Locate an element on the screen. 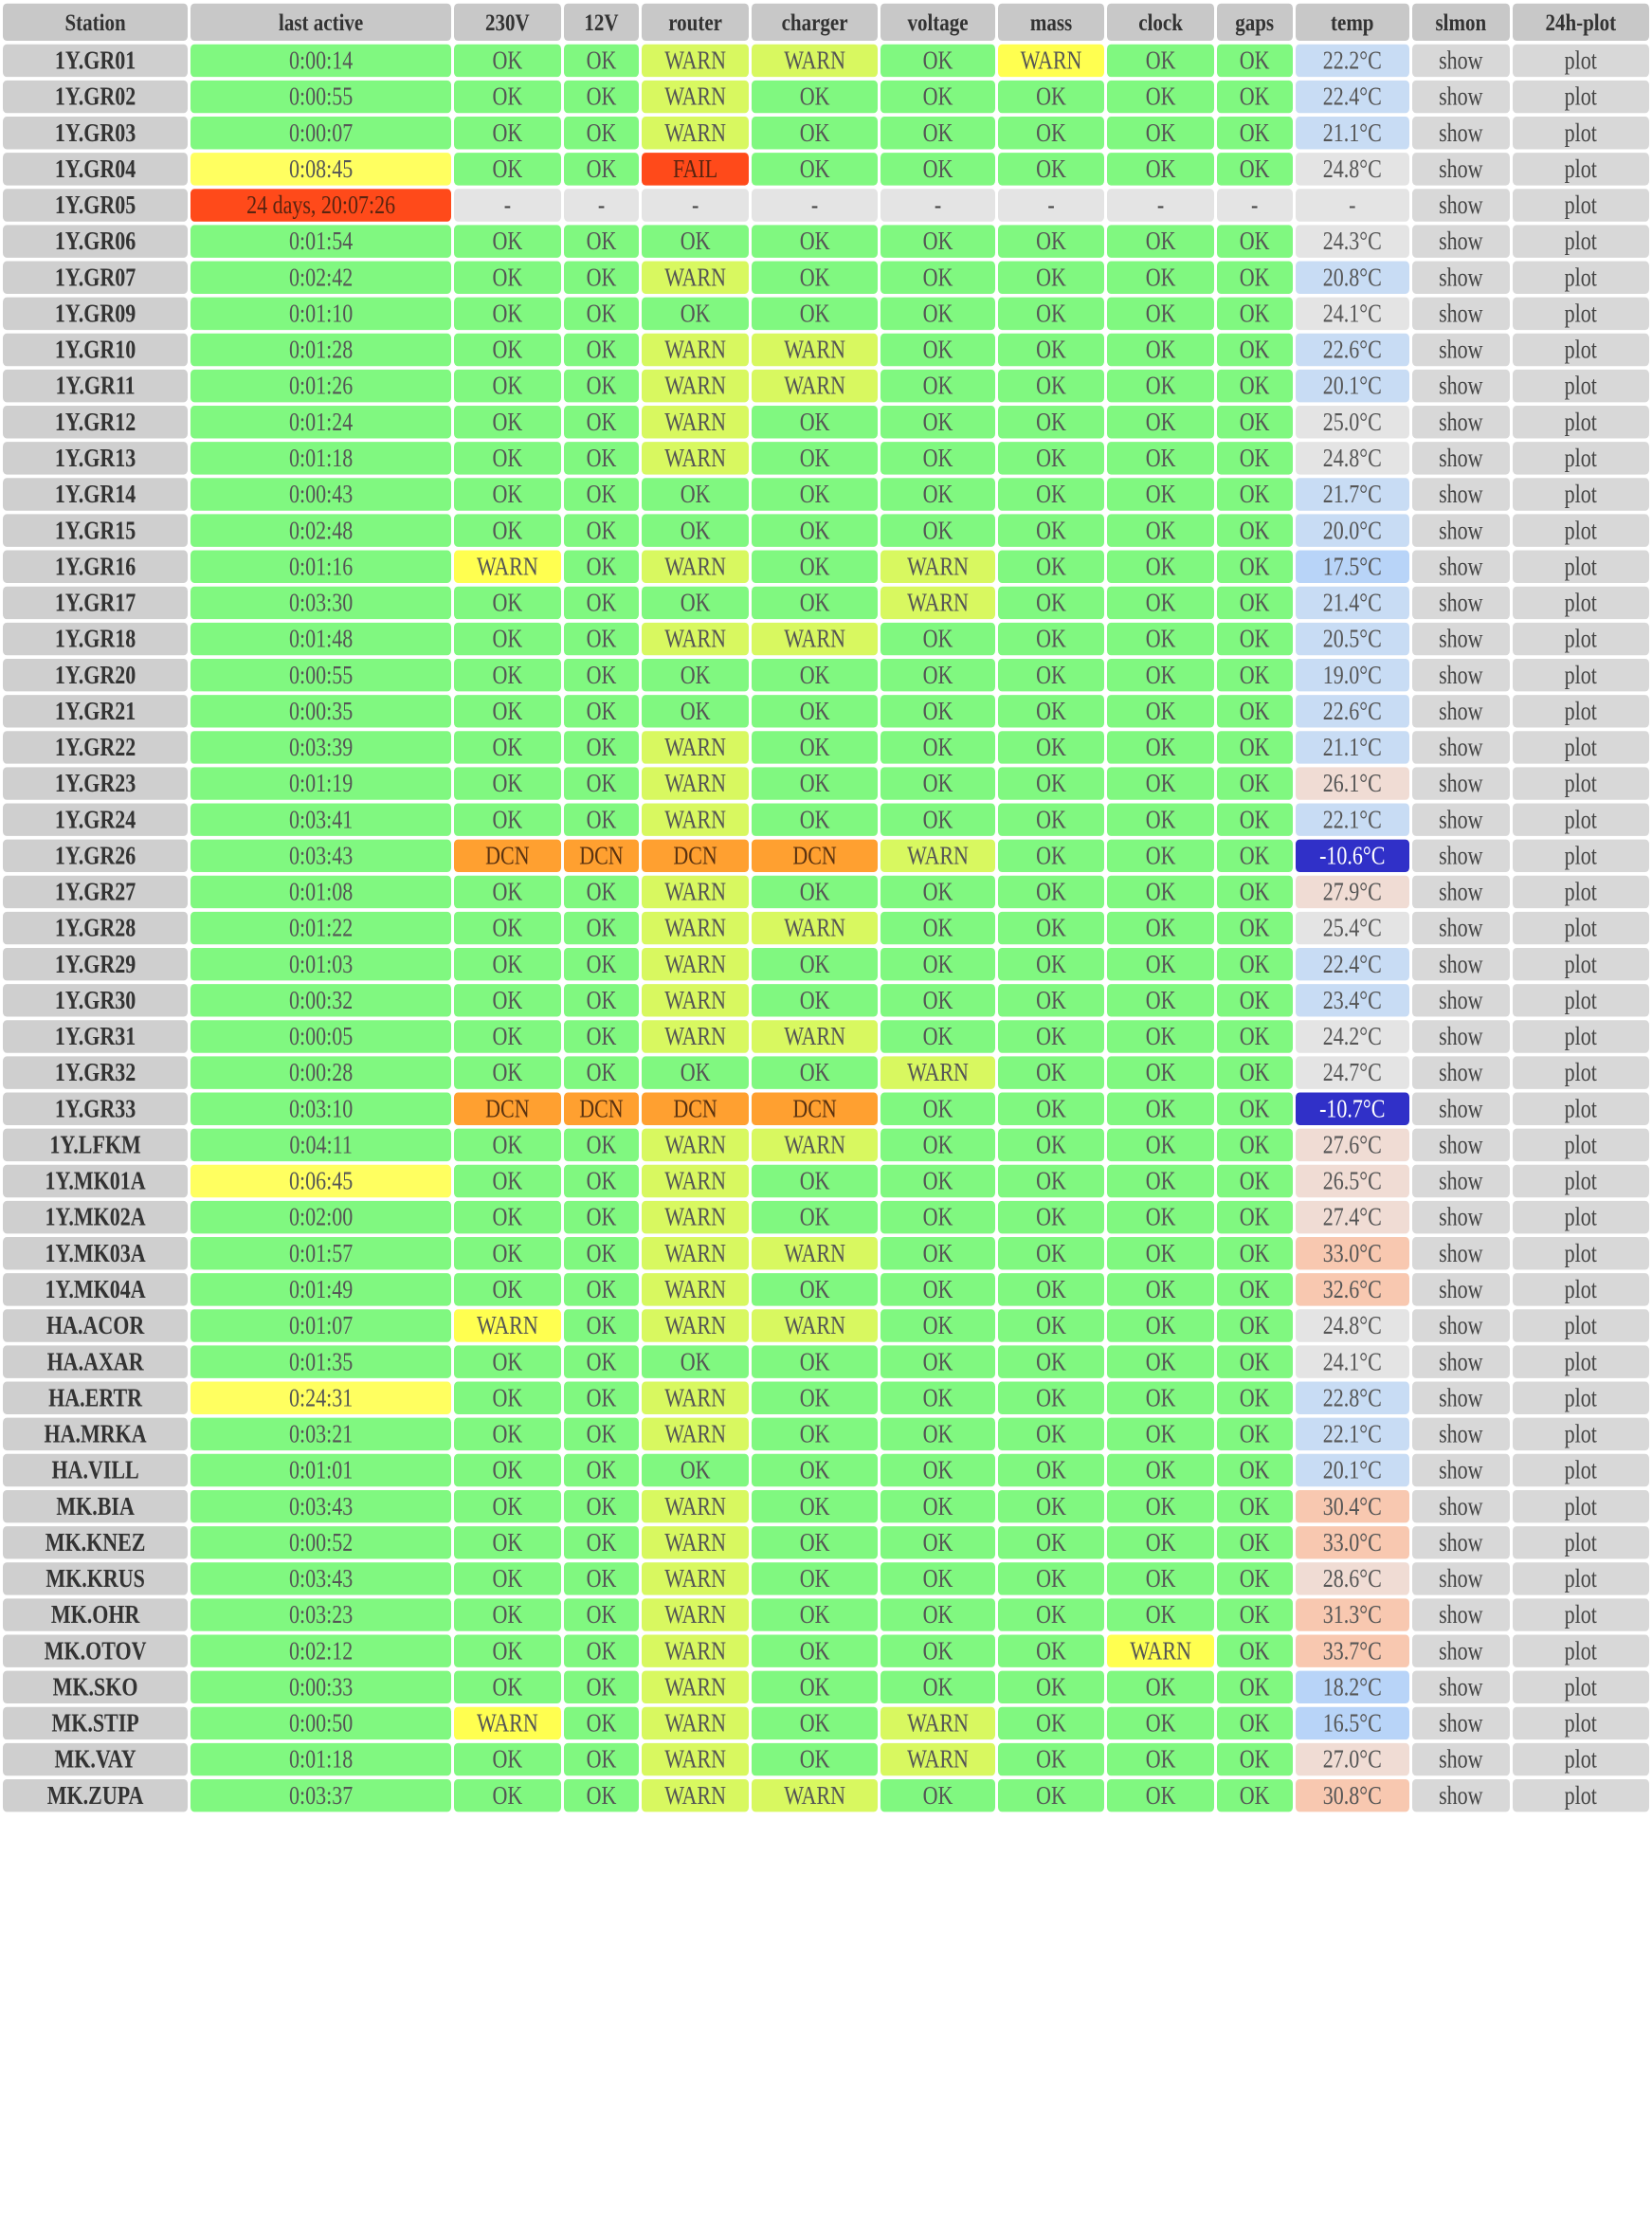  col-header-gaps: gaps is located at coordinates (1255, 22).